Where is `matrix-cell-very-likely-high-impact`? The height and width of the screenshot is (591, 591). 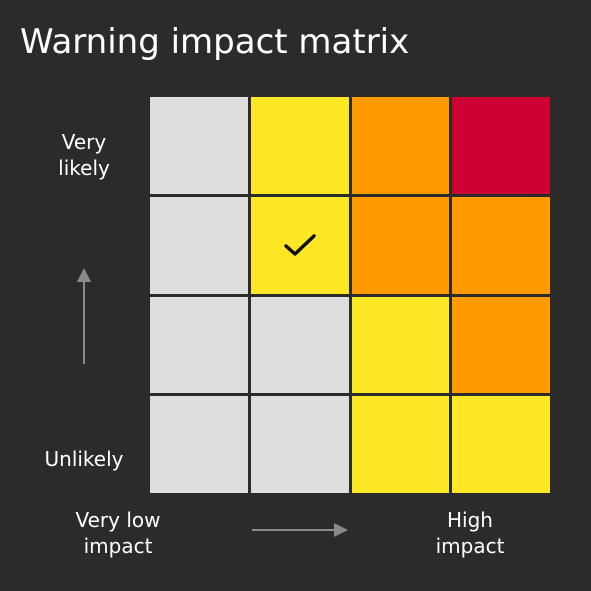
matrix-cell-very-likely-high-impact is located at coordinates (501, 145).